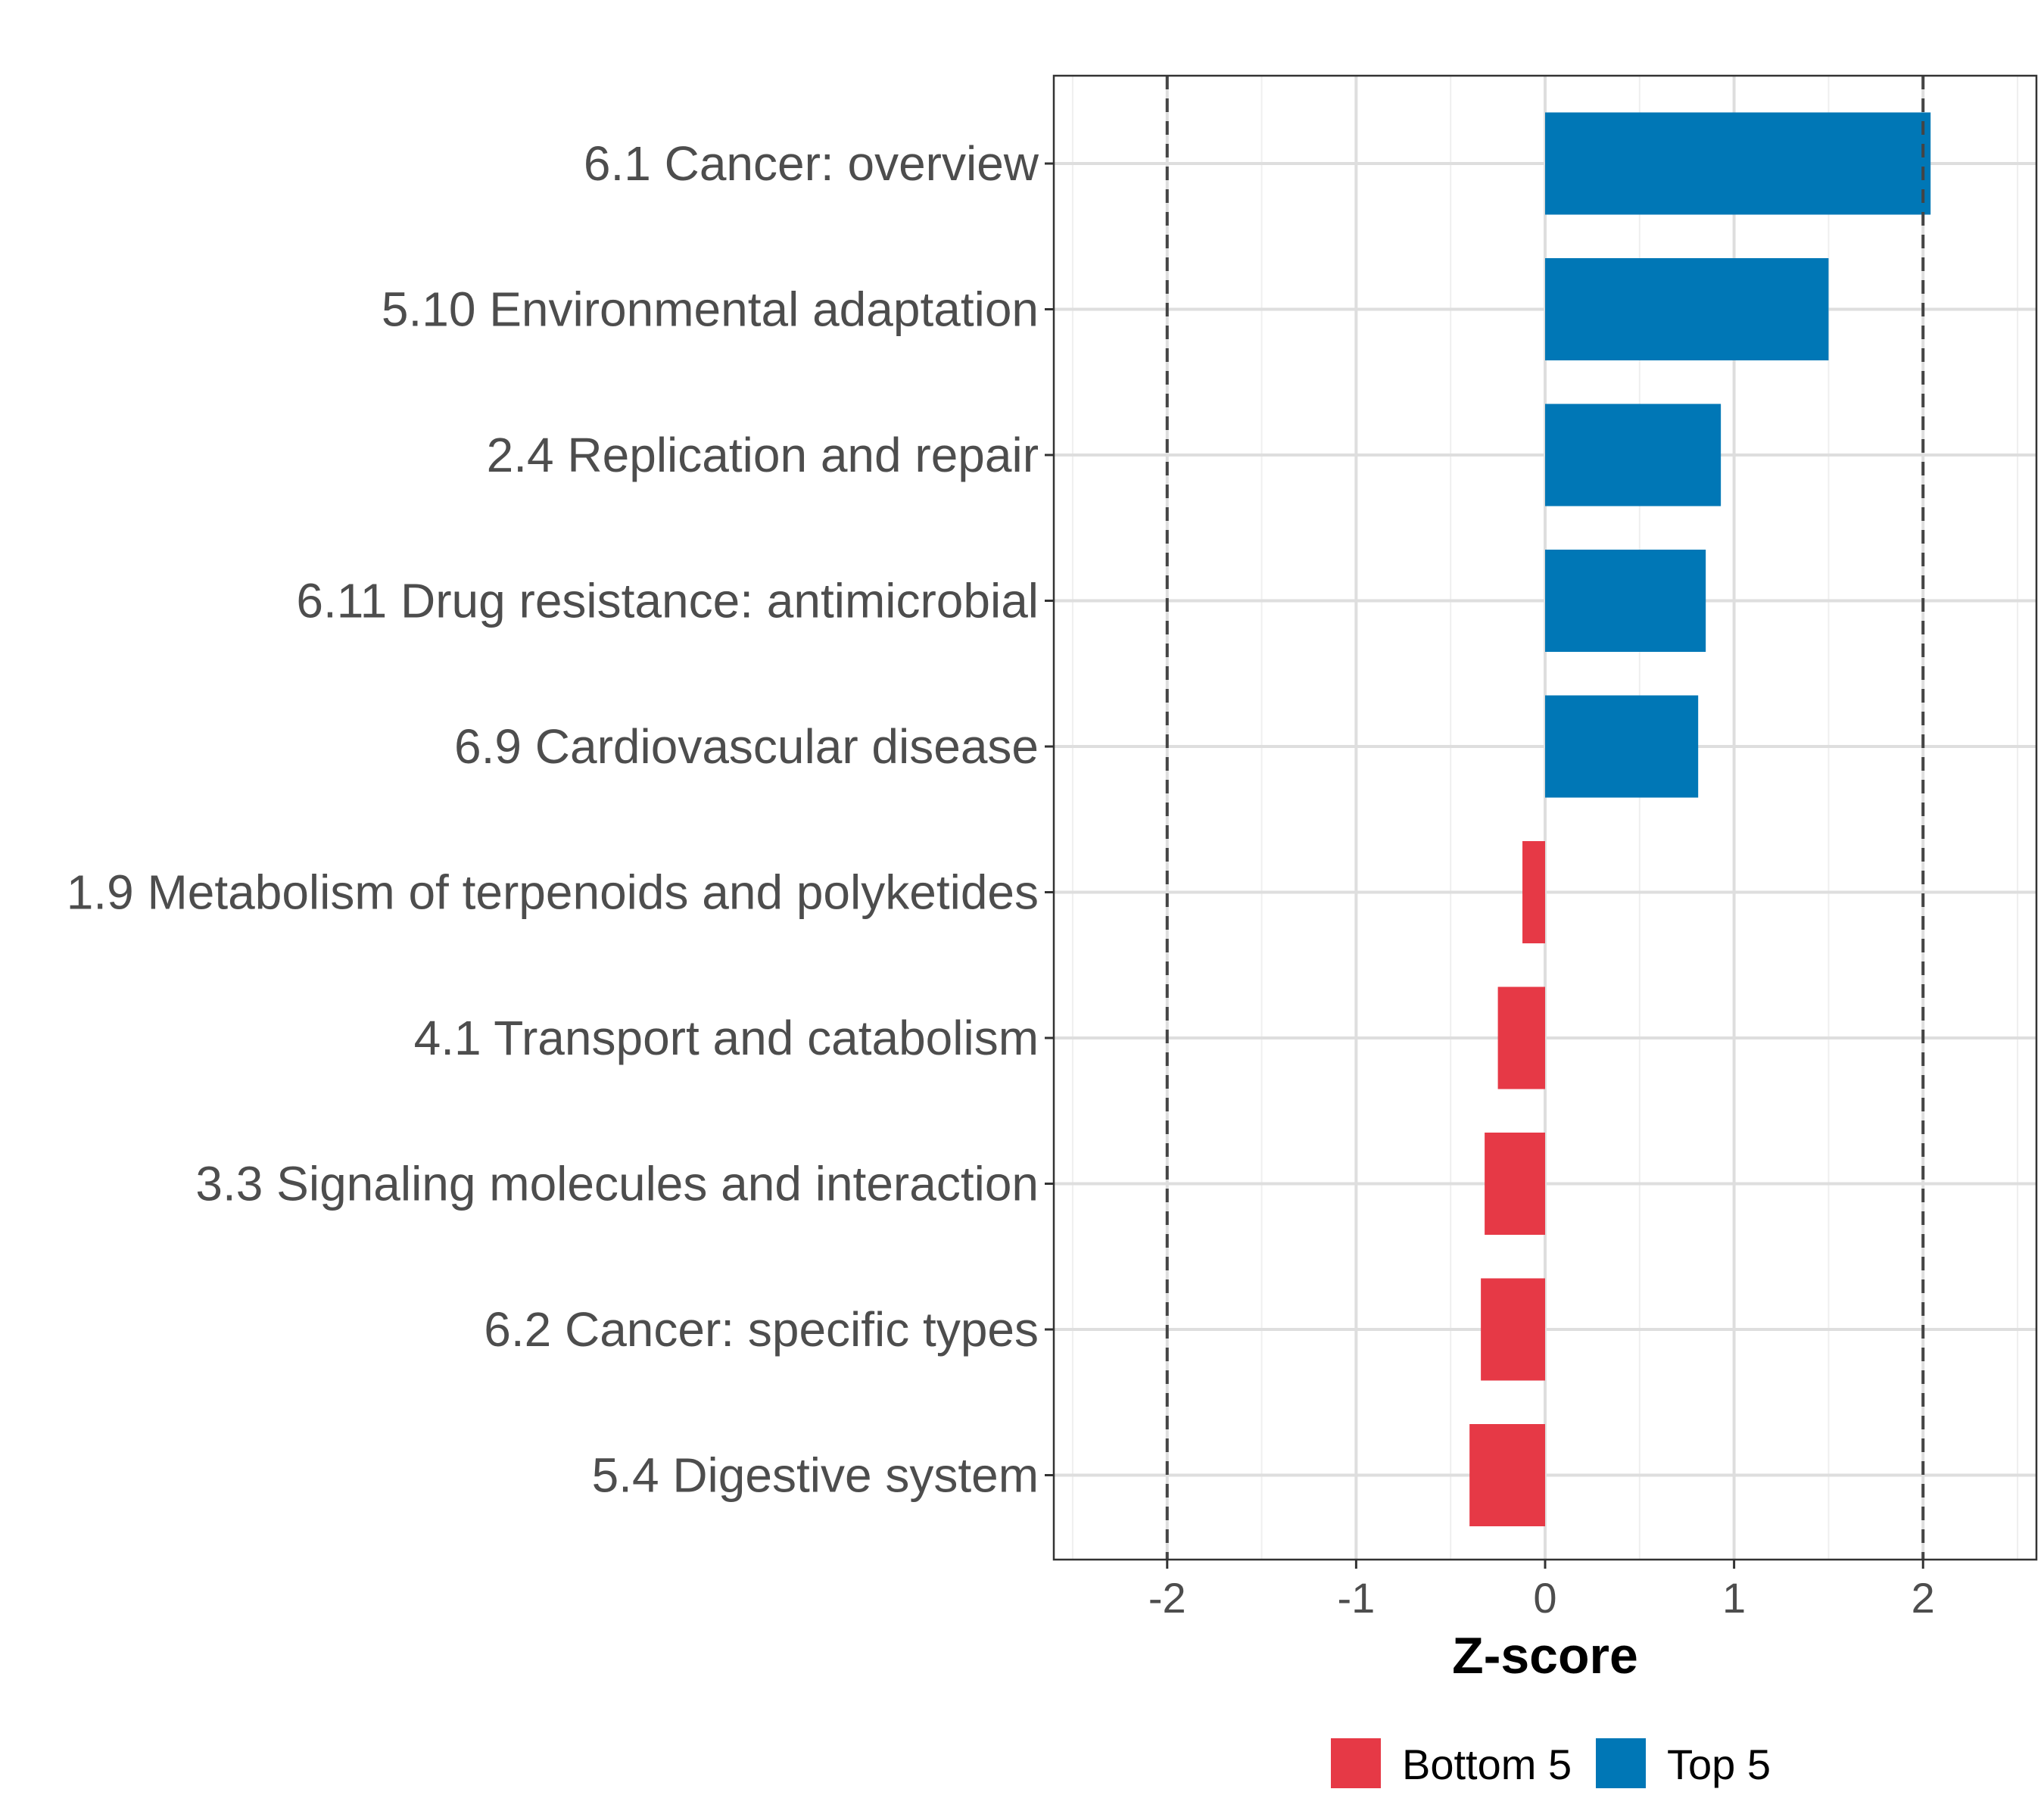  I want to click on category-label: 6.11 Drug resistance: antimicrobial, so click(667, 601).